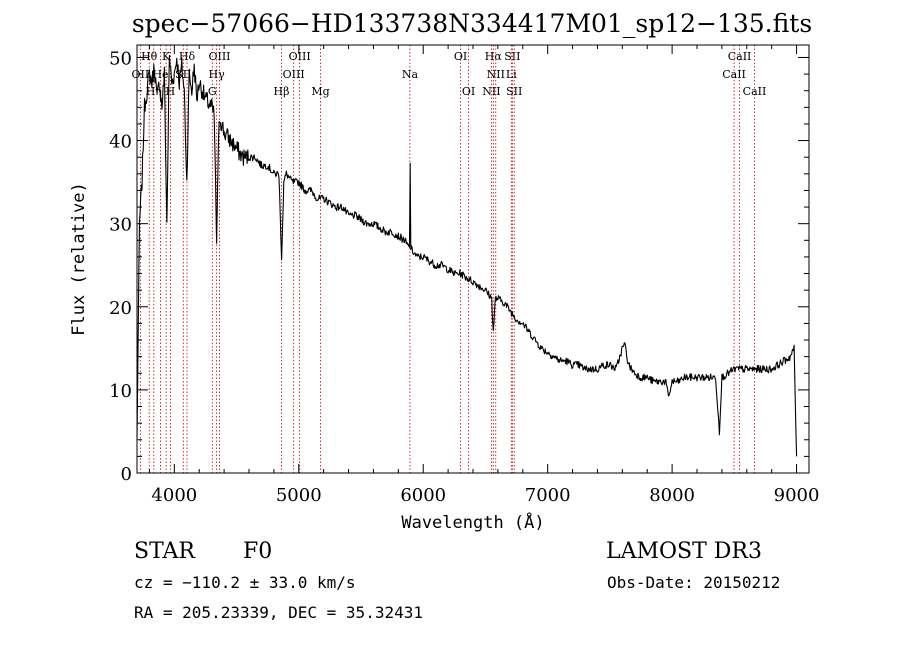  I want to click on obs-date: Obs-Date: 20150212, so click(694, 582).